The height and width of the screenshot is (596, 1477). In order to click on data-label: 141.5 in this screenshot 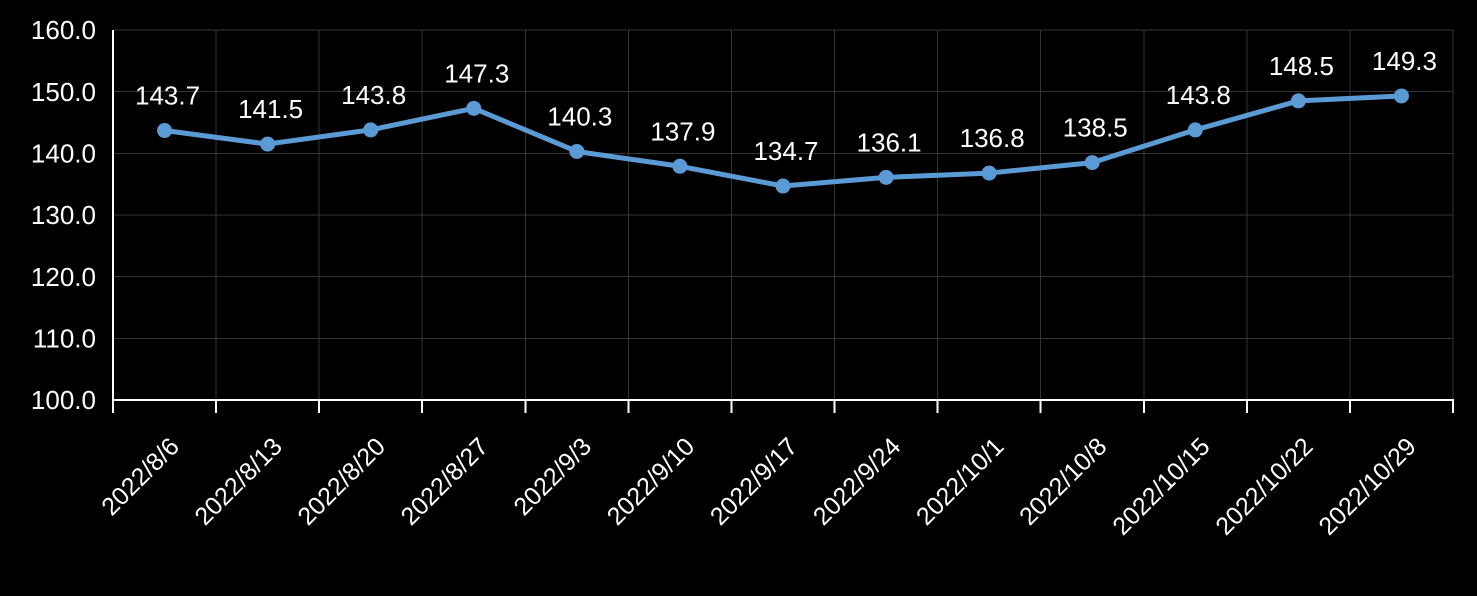, I will do `click(270, 109)`.